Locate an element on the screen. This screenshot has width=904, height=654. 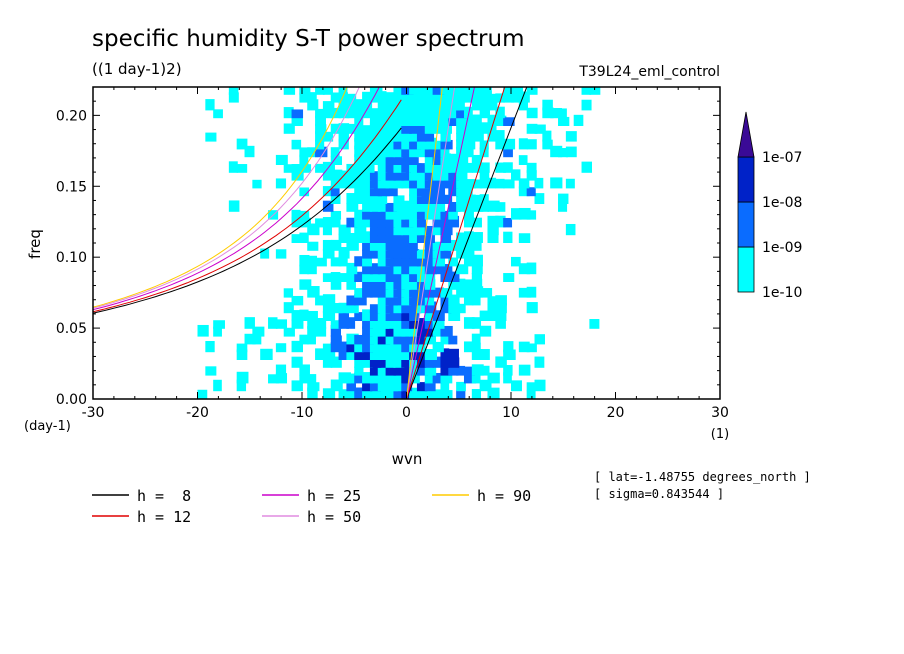
colorbar-box is located at coordinates (746, 224).